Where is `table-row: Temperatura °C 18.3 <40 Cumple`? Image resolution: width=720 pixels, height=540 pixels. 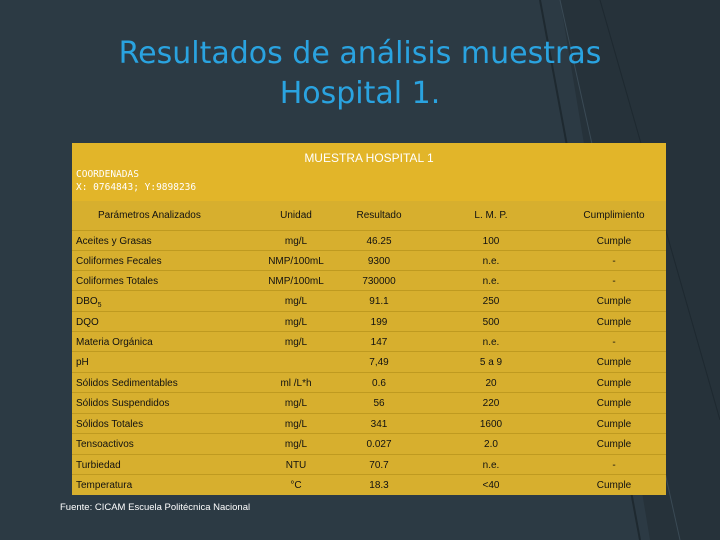
table-row: Temperatura °C 18.3 <40 Cumple is located at coordinates (369, 485).